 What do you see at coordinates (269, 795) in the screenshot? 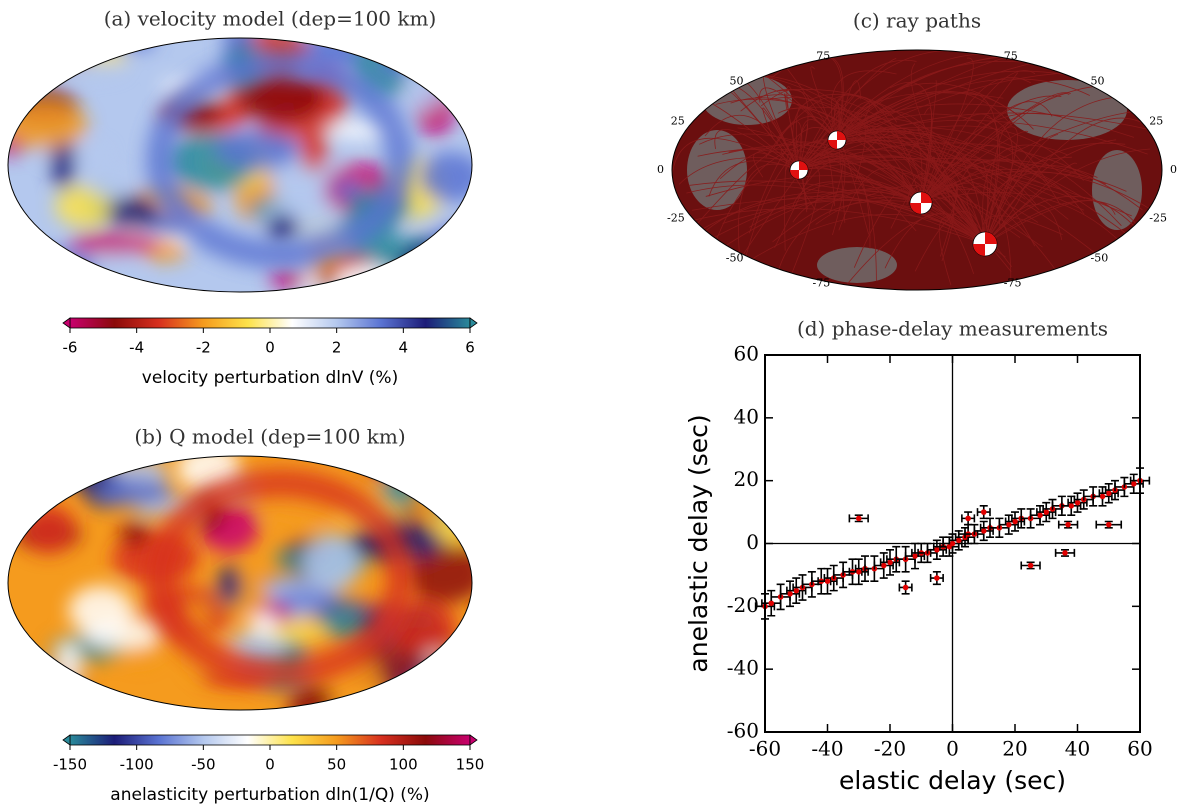
I see `colorbar-label: anelasticity perturbation dln(1/Q) (%)` at bounding box center [269, 795].